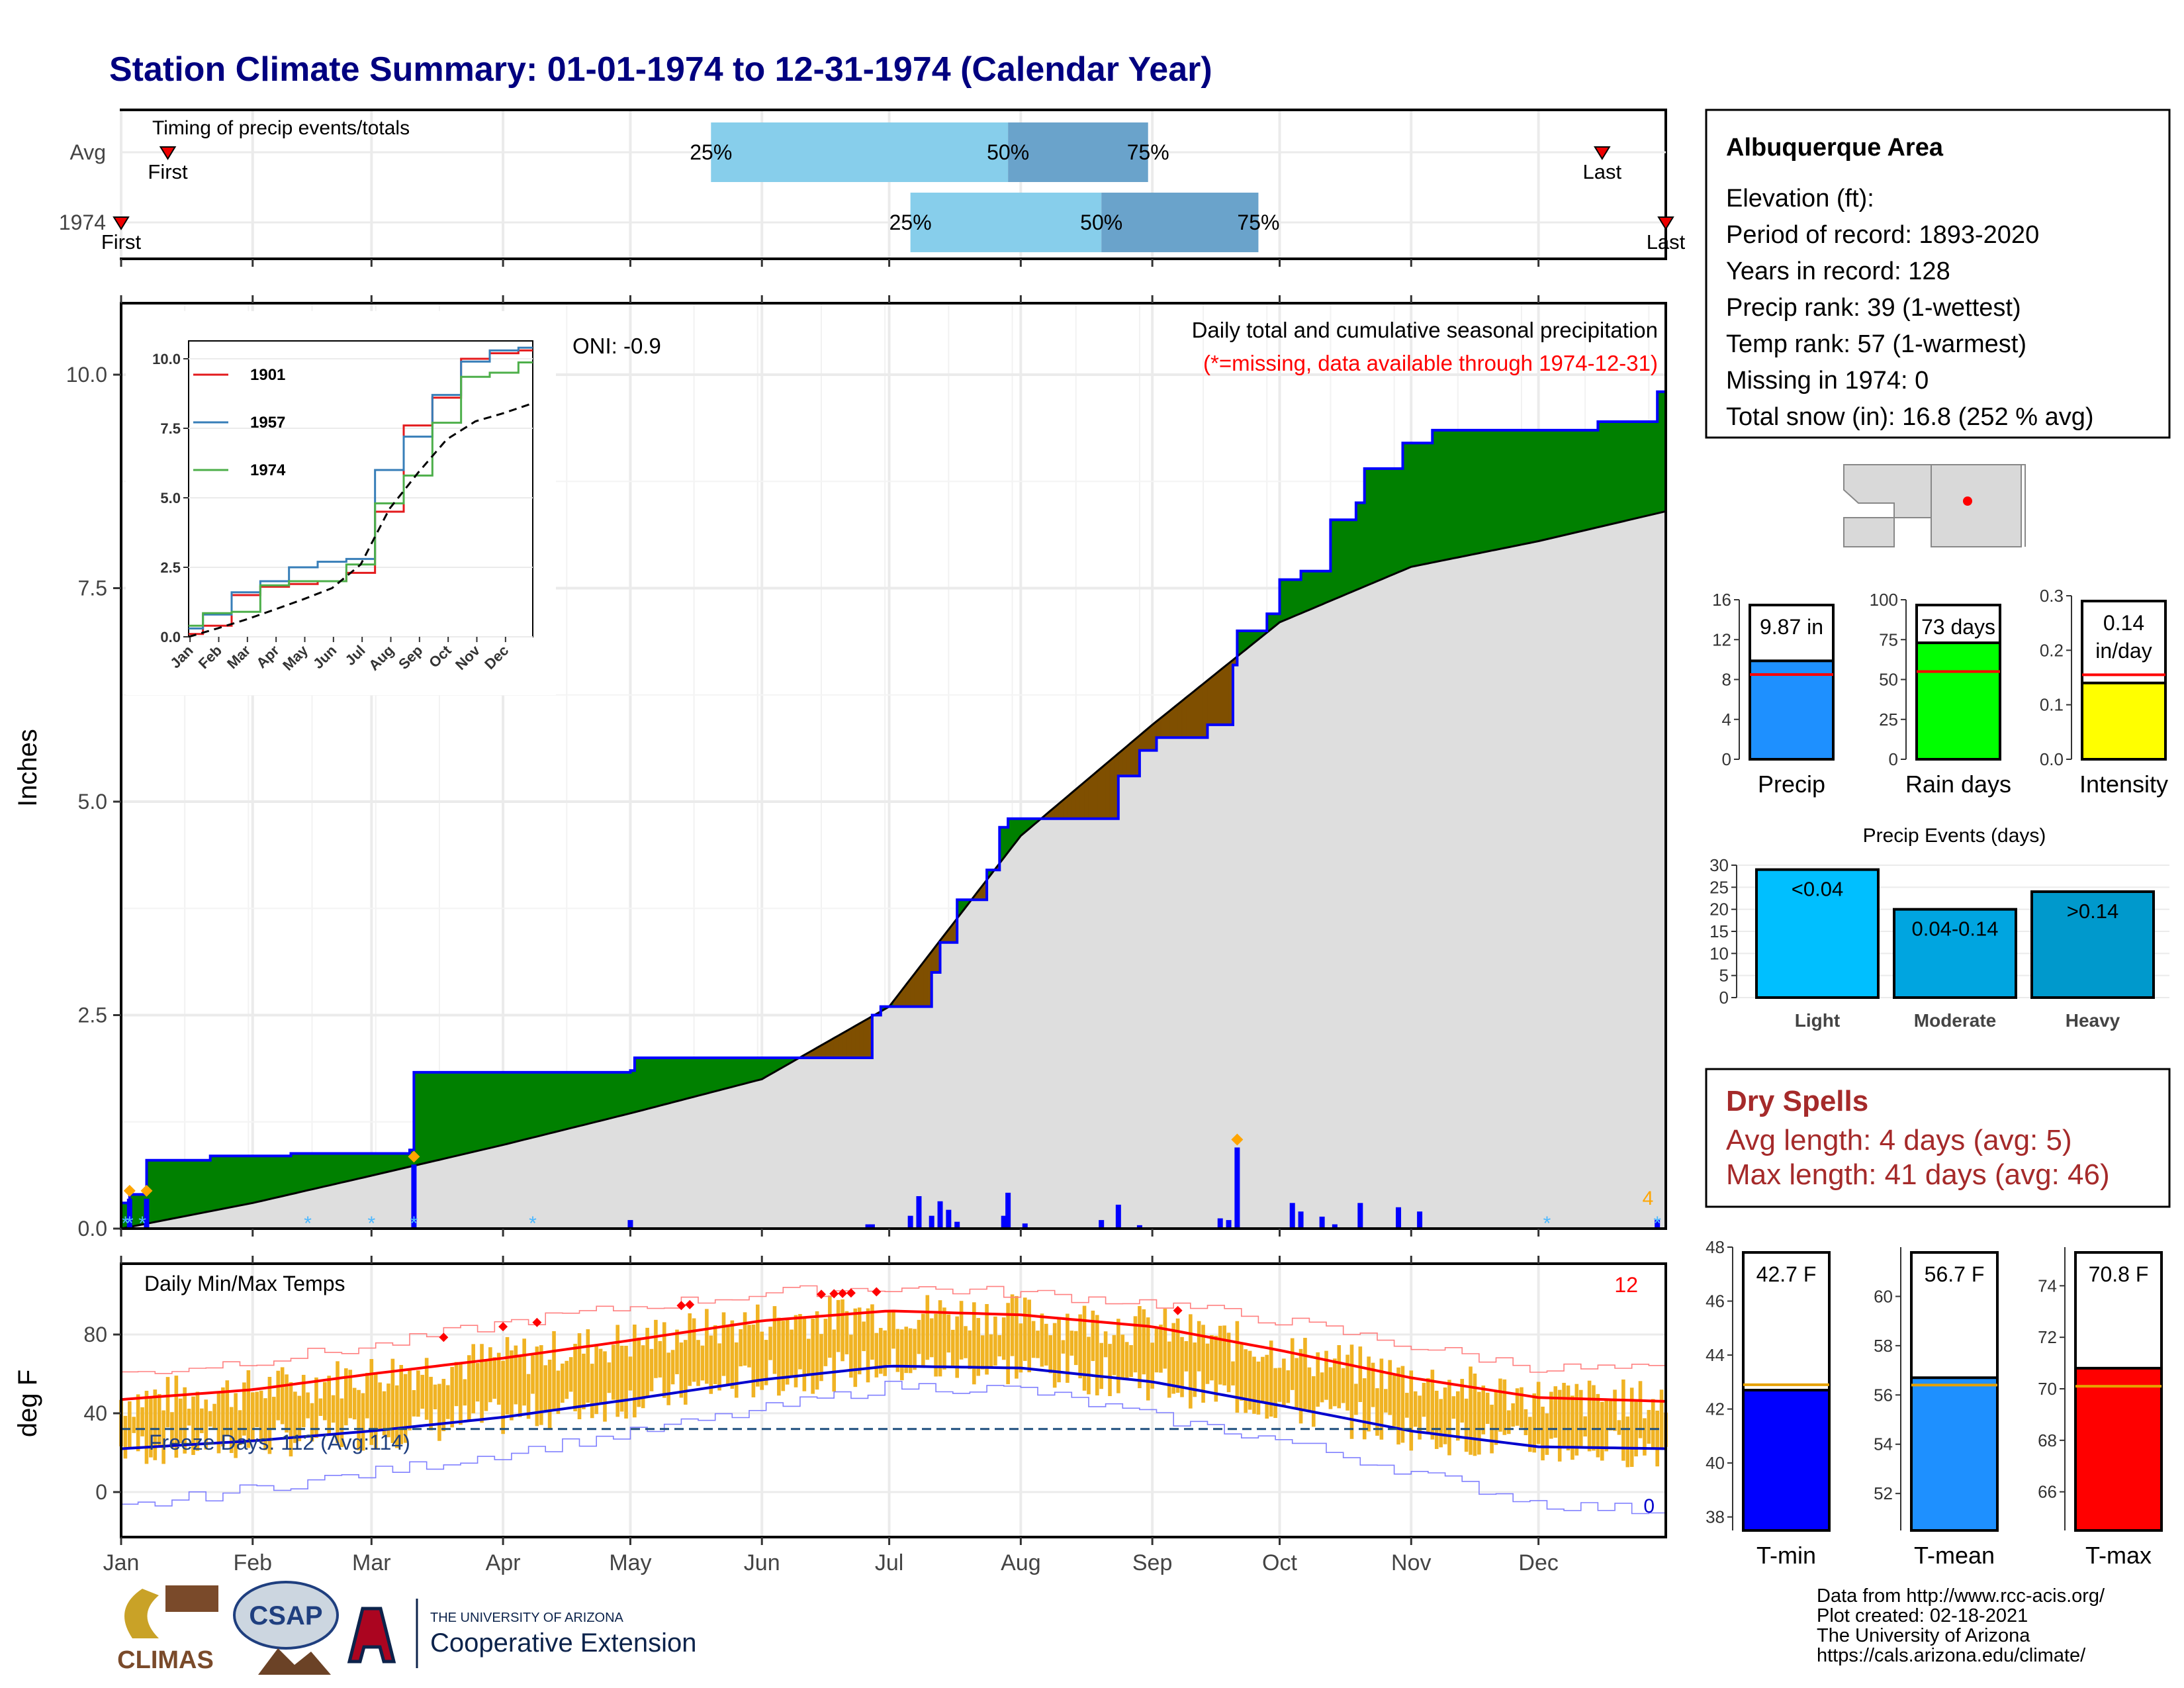  Describe the element at coordinates (95, 1334) in the screenshot. I see `temp-y-label: 80` at that location.